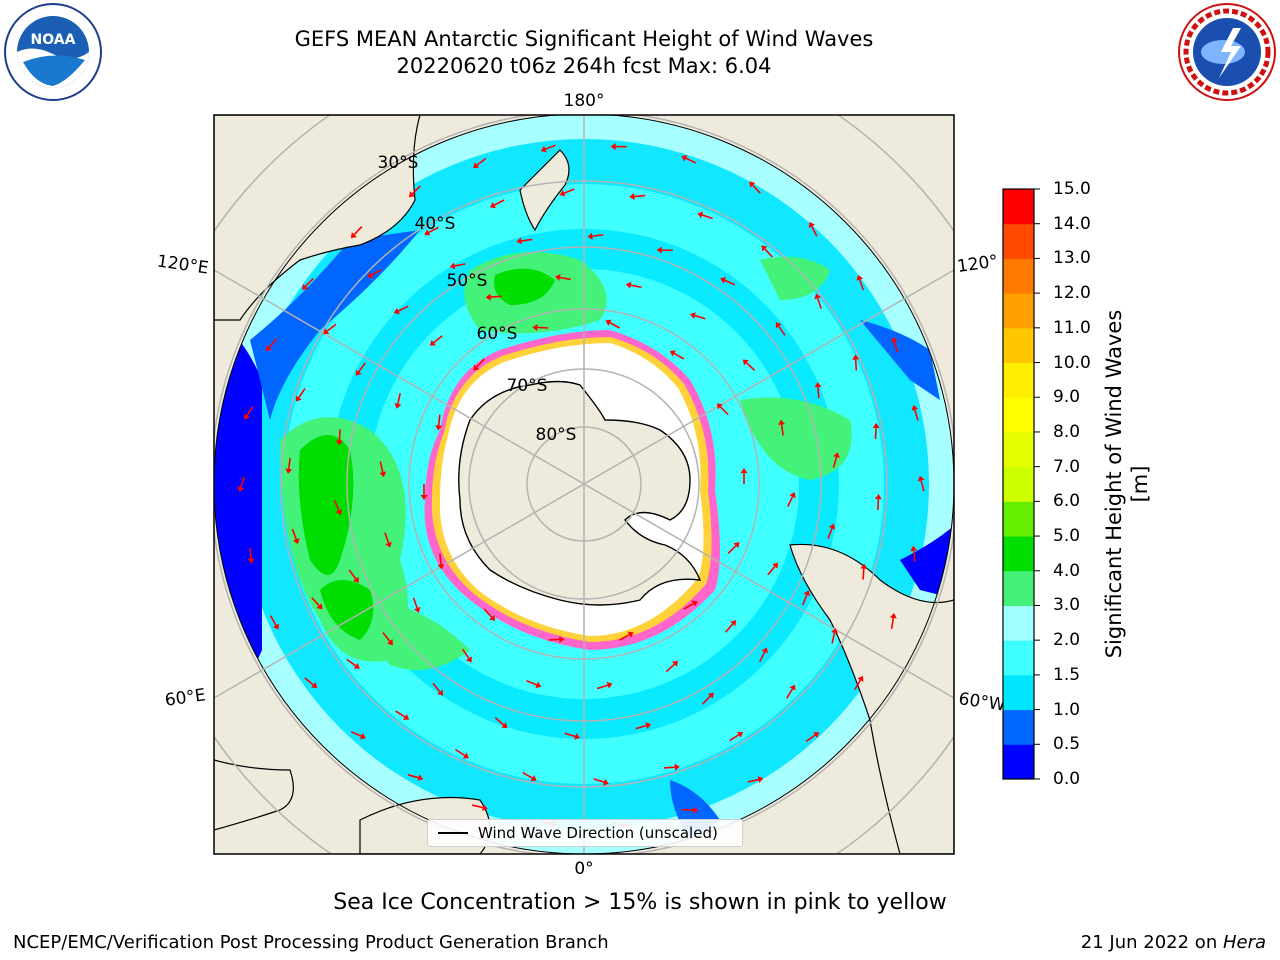  Describe the element at coordinates (1072, 258) in the screenshot. I see `colorbar-tick-label: 13.0` at that location.